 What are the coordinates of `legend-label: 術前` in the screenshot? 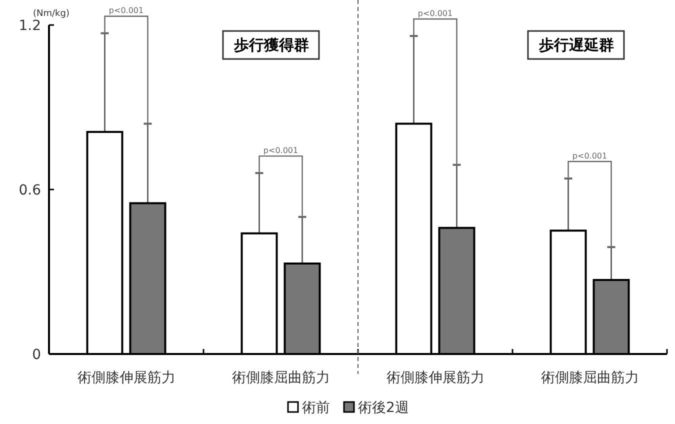 It's located at (316, 408).